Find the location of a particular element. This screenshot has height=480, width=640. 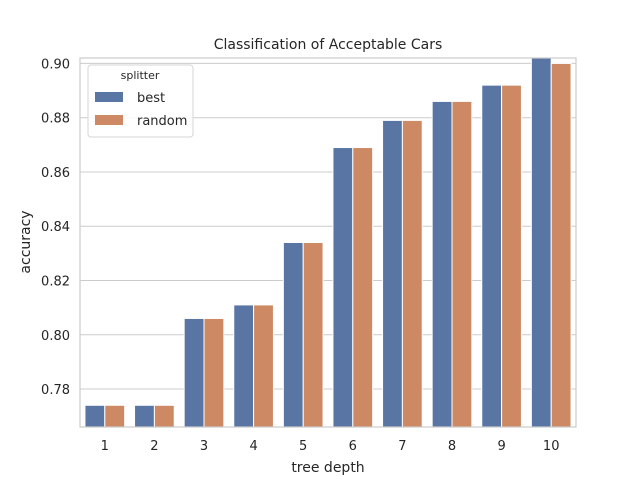

legend: splitter best random is located at coordinates (140, 101).